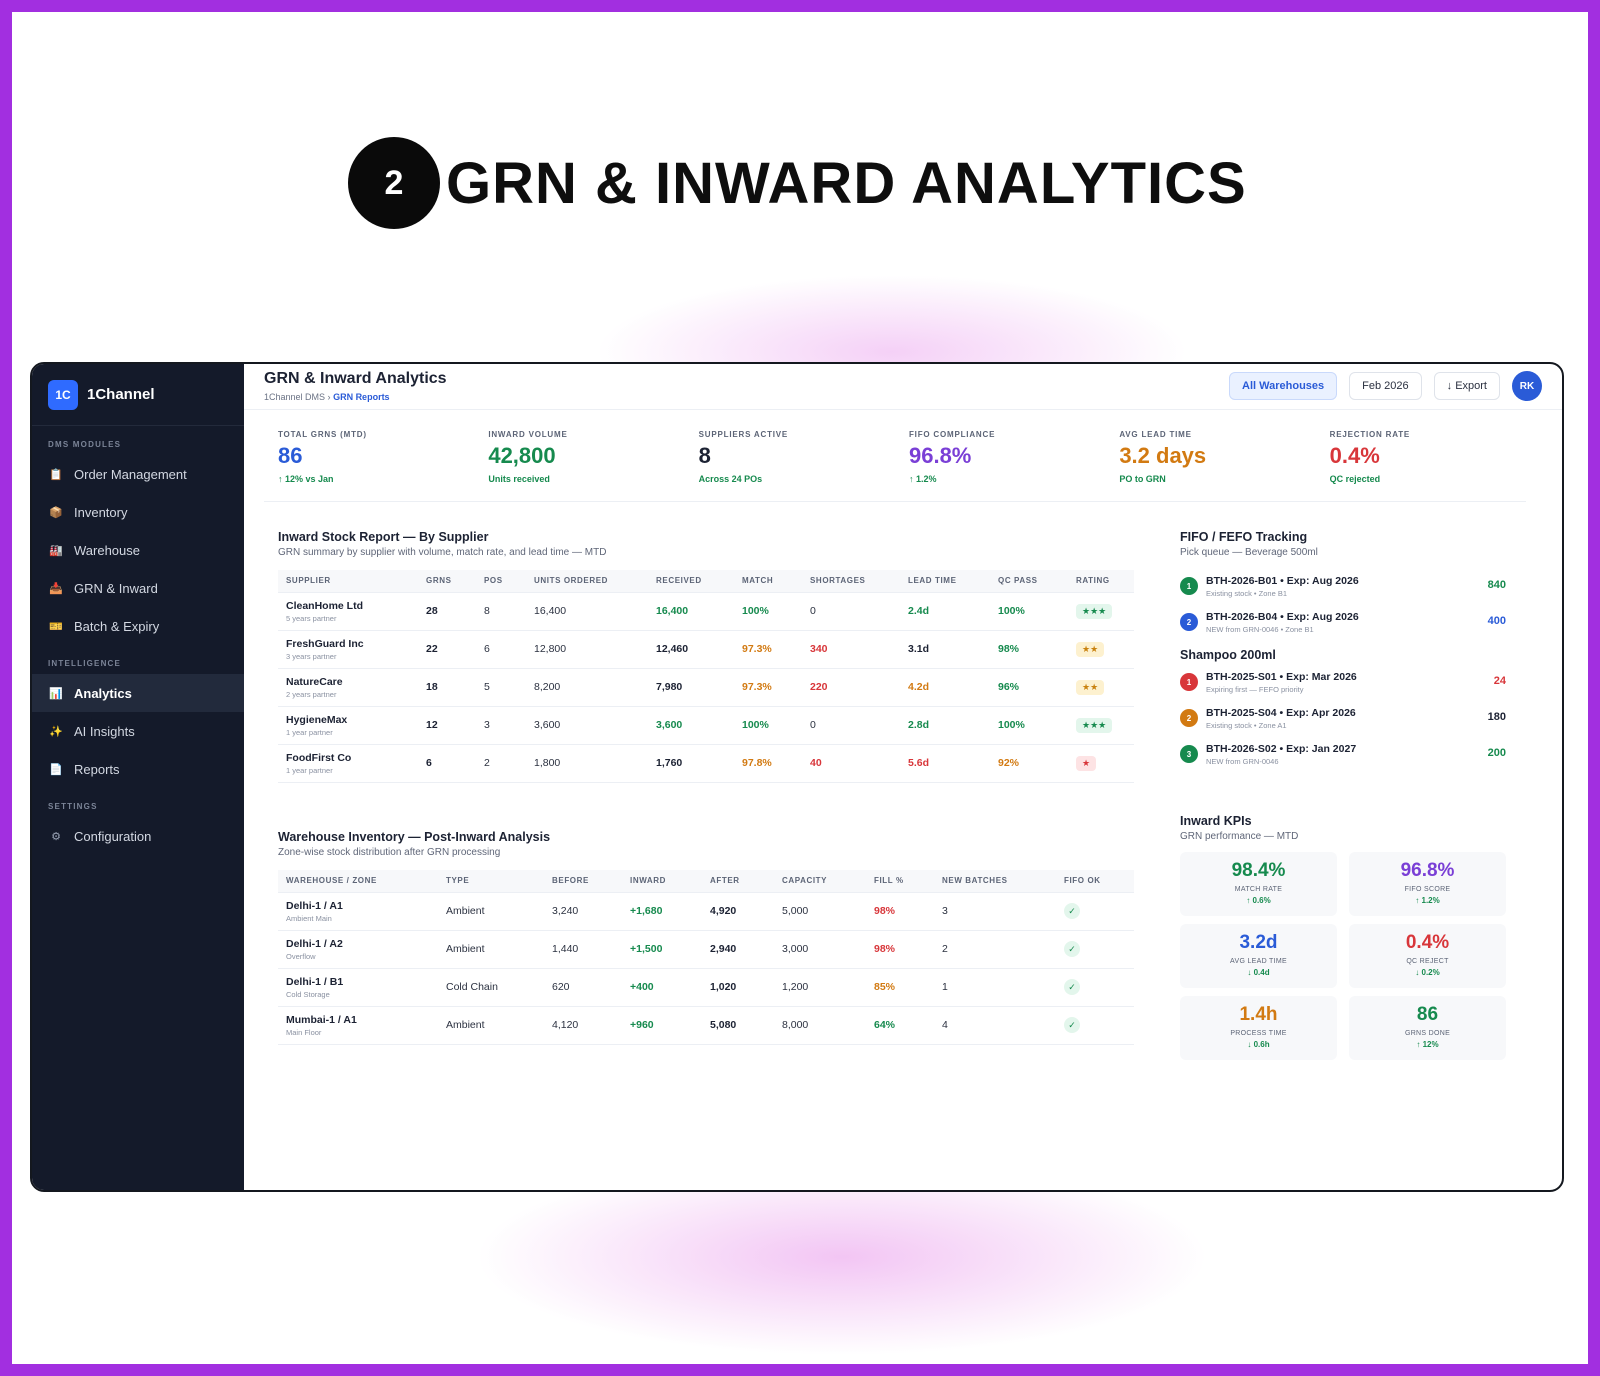 This screenshot has height=1376, width=1600. Describe the element at coordinates (138, 512) in the screenshot. I see `sidebar-item-inventory: 📦 Inventory` at that location.